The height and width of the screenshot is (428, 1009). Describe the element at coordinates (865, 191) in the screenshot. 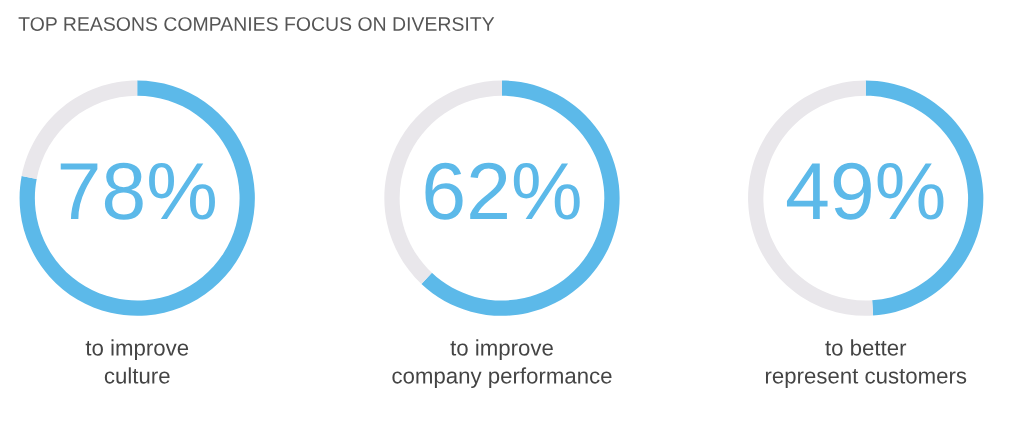

I see `data-label: 49%` at that location.